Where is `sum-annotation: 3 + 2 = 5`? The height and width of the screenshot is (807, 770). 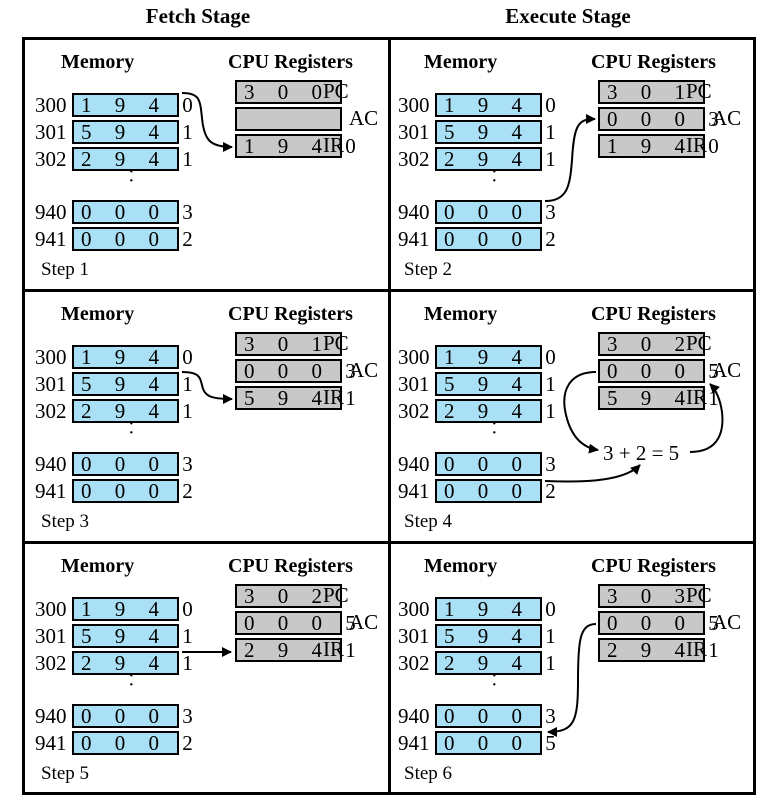 sum-annotation: 3 + 2 = 5 is located at coordinates (641, 453).